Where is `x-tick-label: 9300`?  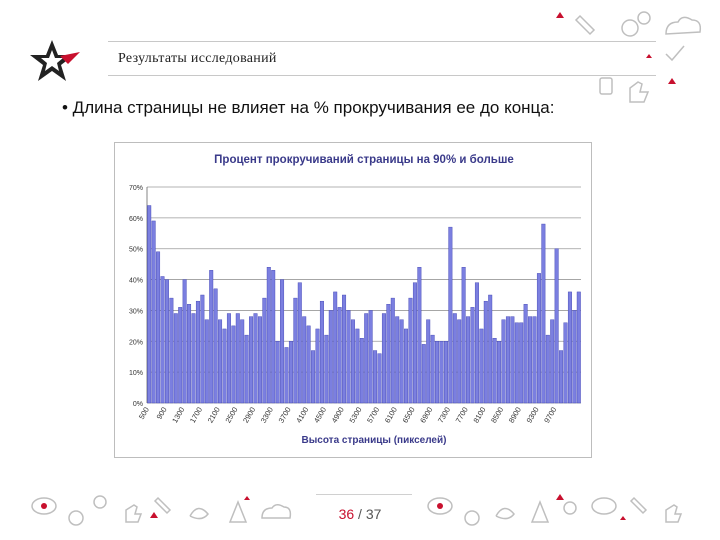 x-tick-label: 9300 is located at coordinates (533, 415).